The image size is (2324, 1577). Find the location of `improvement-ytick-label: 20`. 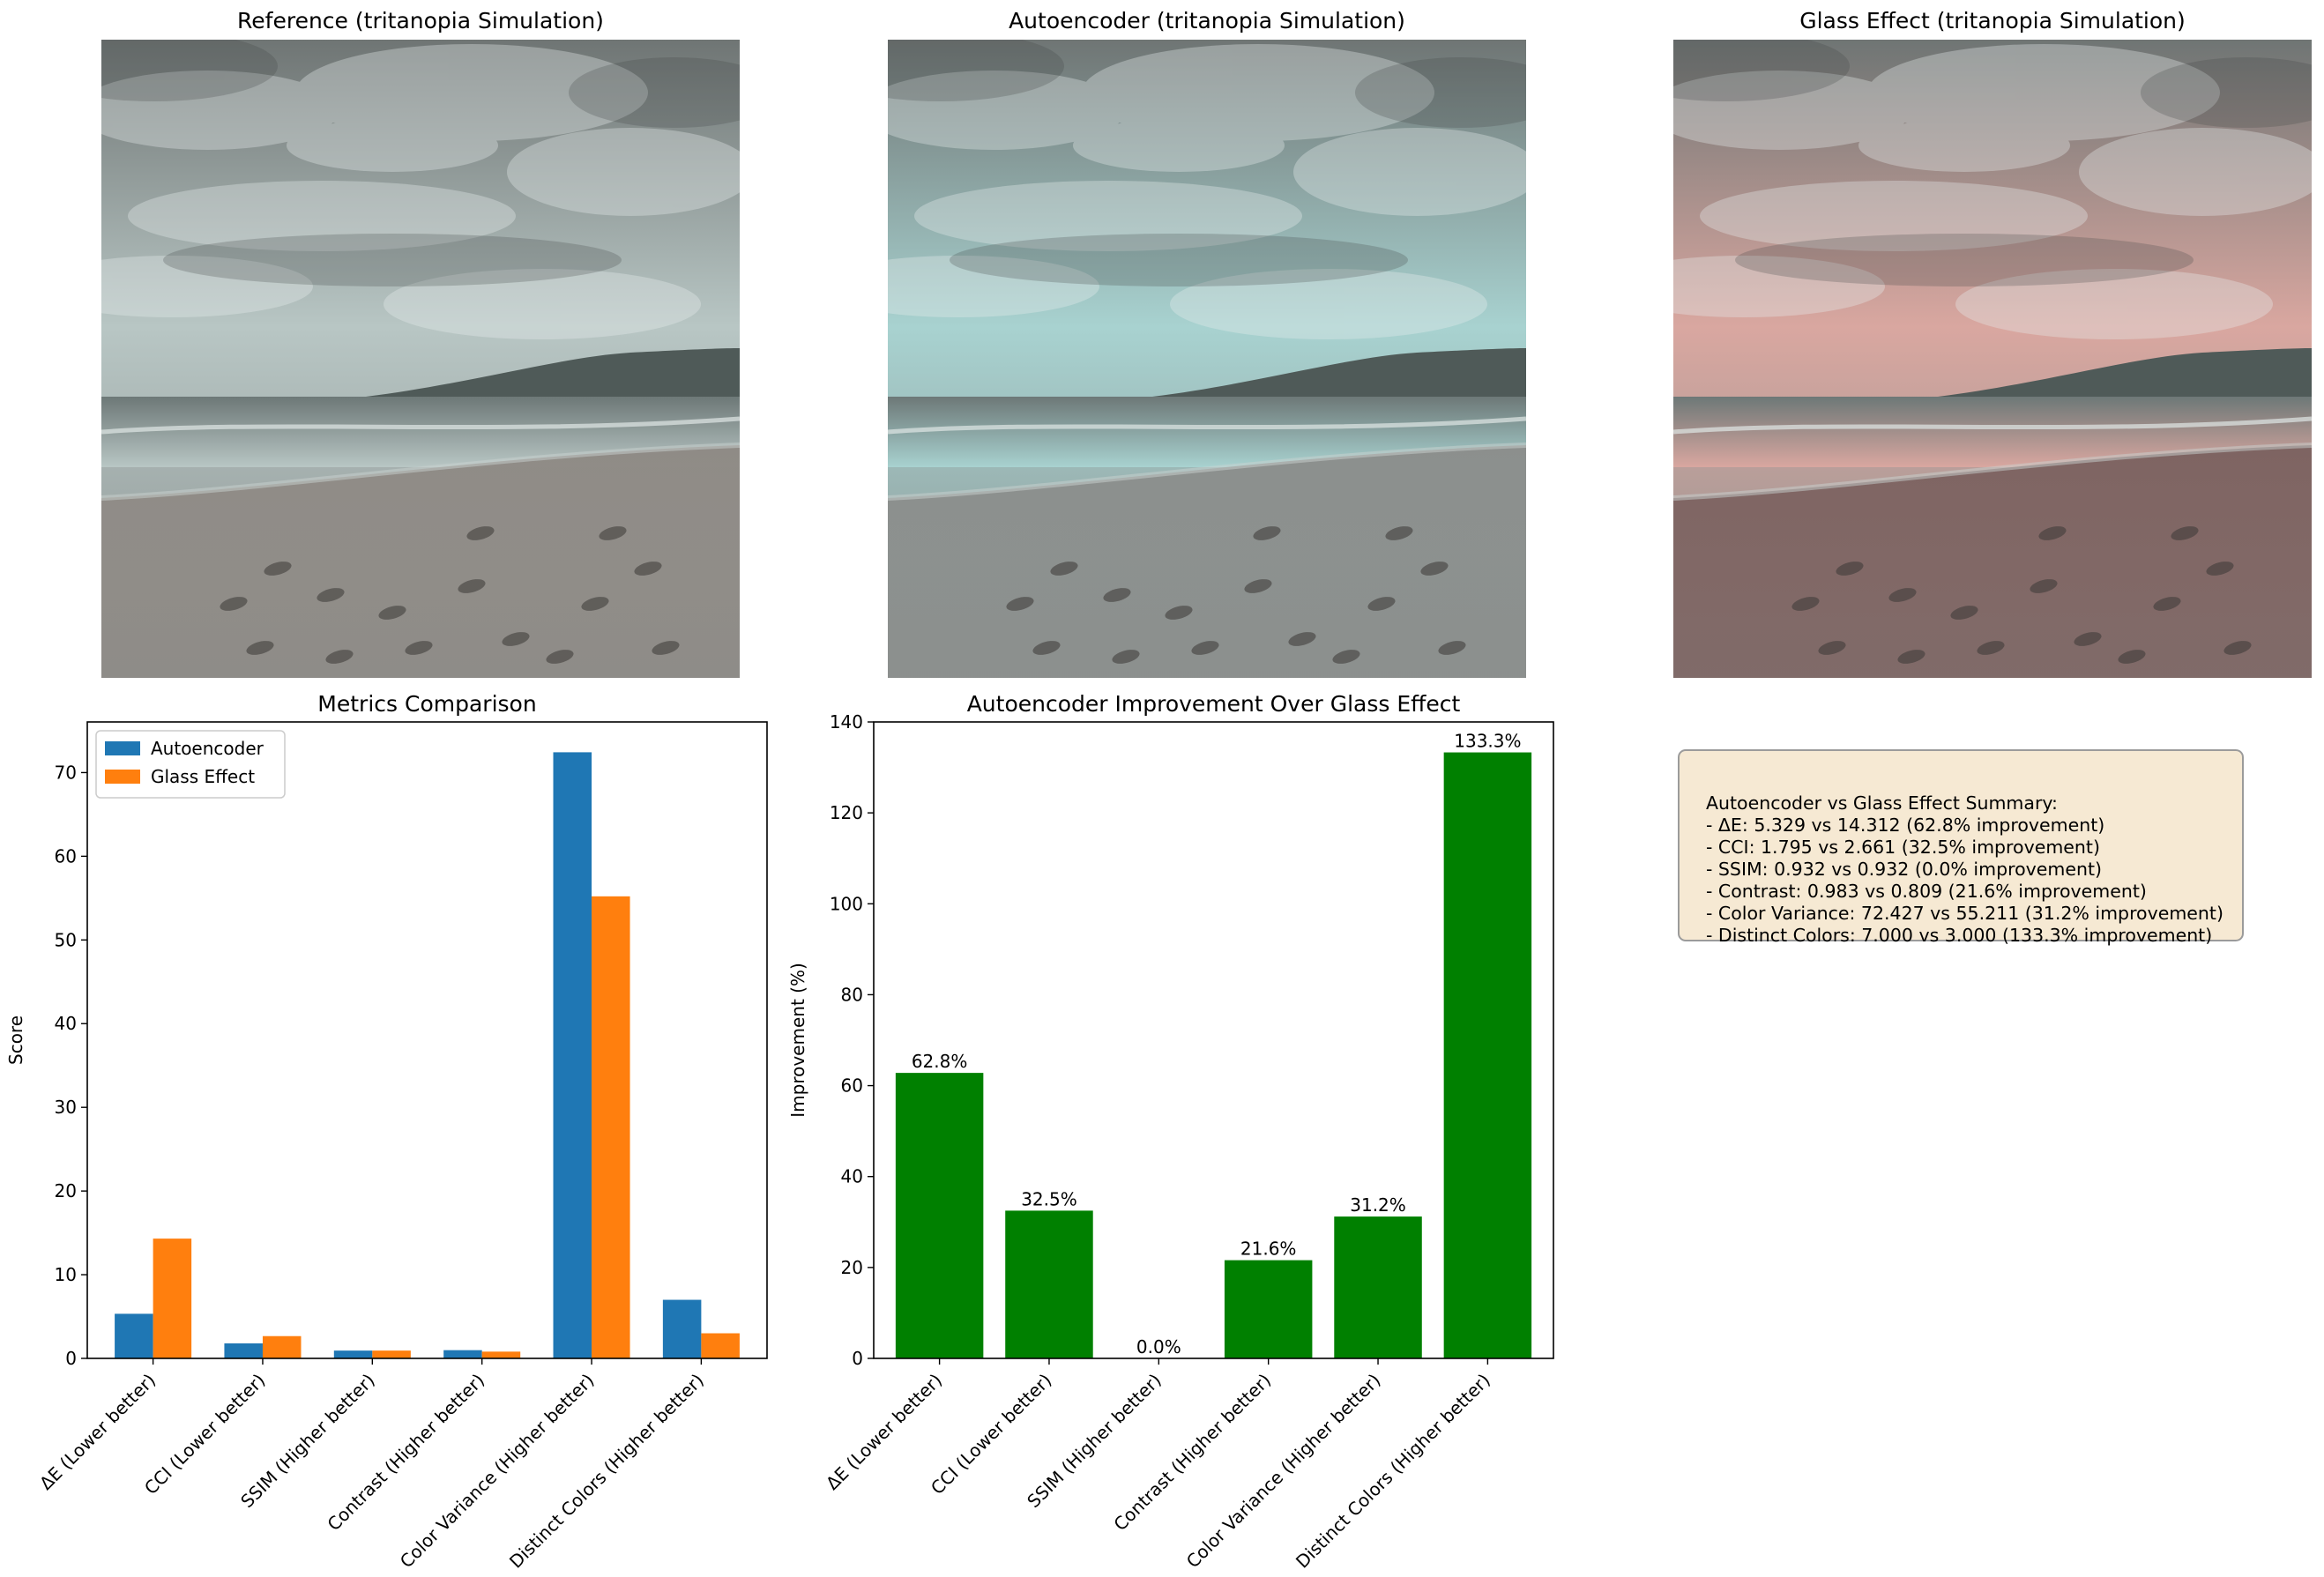

improvement-ytick-label: 20 is located at coordinates (852, 1267).